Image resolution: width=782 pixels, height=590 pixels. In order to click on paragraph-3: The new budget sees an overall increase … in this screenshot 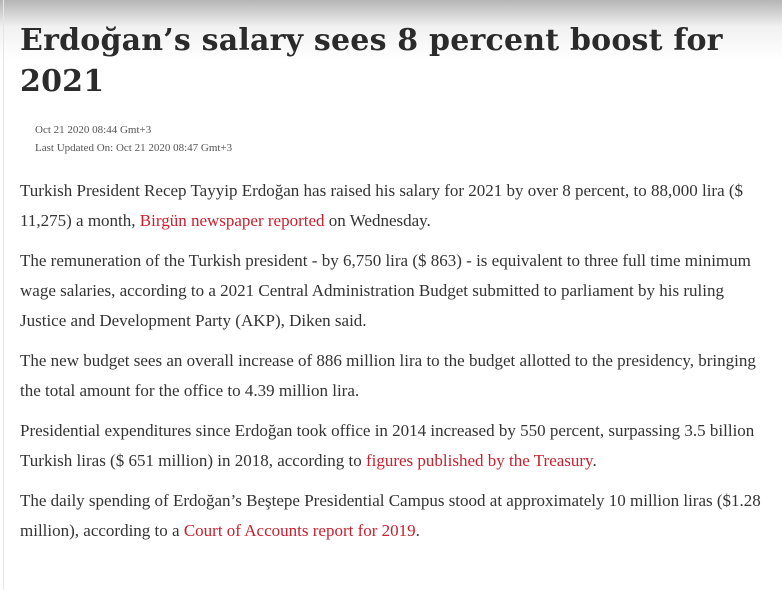, I will do `click(392, 376)`.